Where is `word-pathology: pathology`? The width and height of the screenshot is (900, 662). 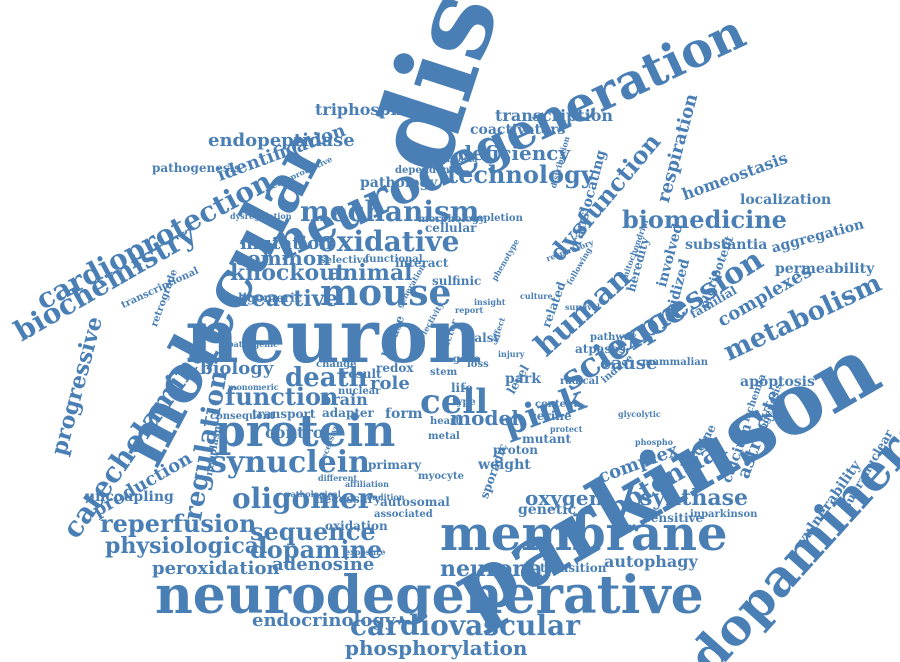 word-pathology: pathology is located at coordinates (399, 183).